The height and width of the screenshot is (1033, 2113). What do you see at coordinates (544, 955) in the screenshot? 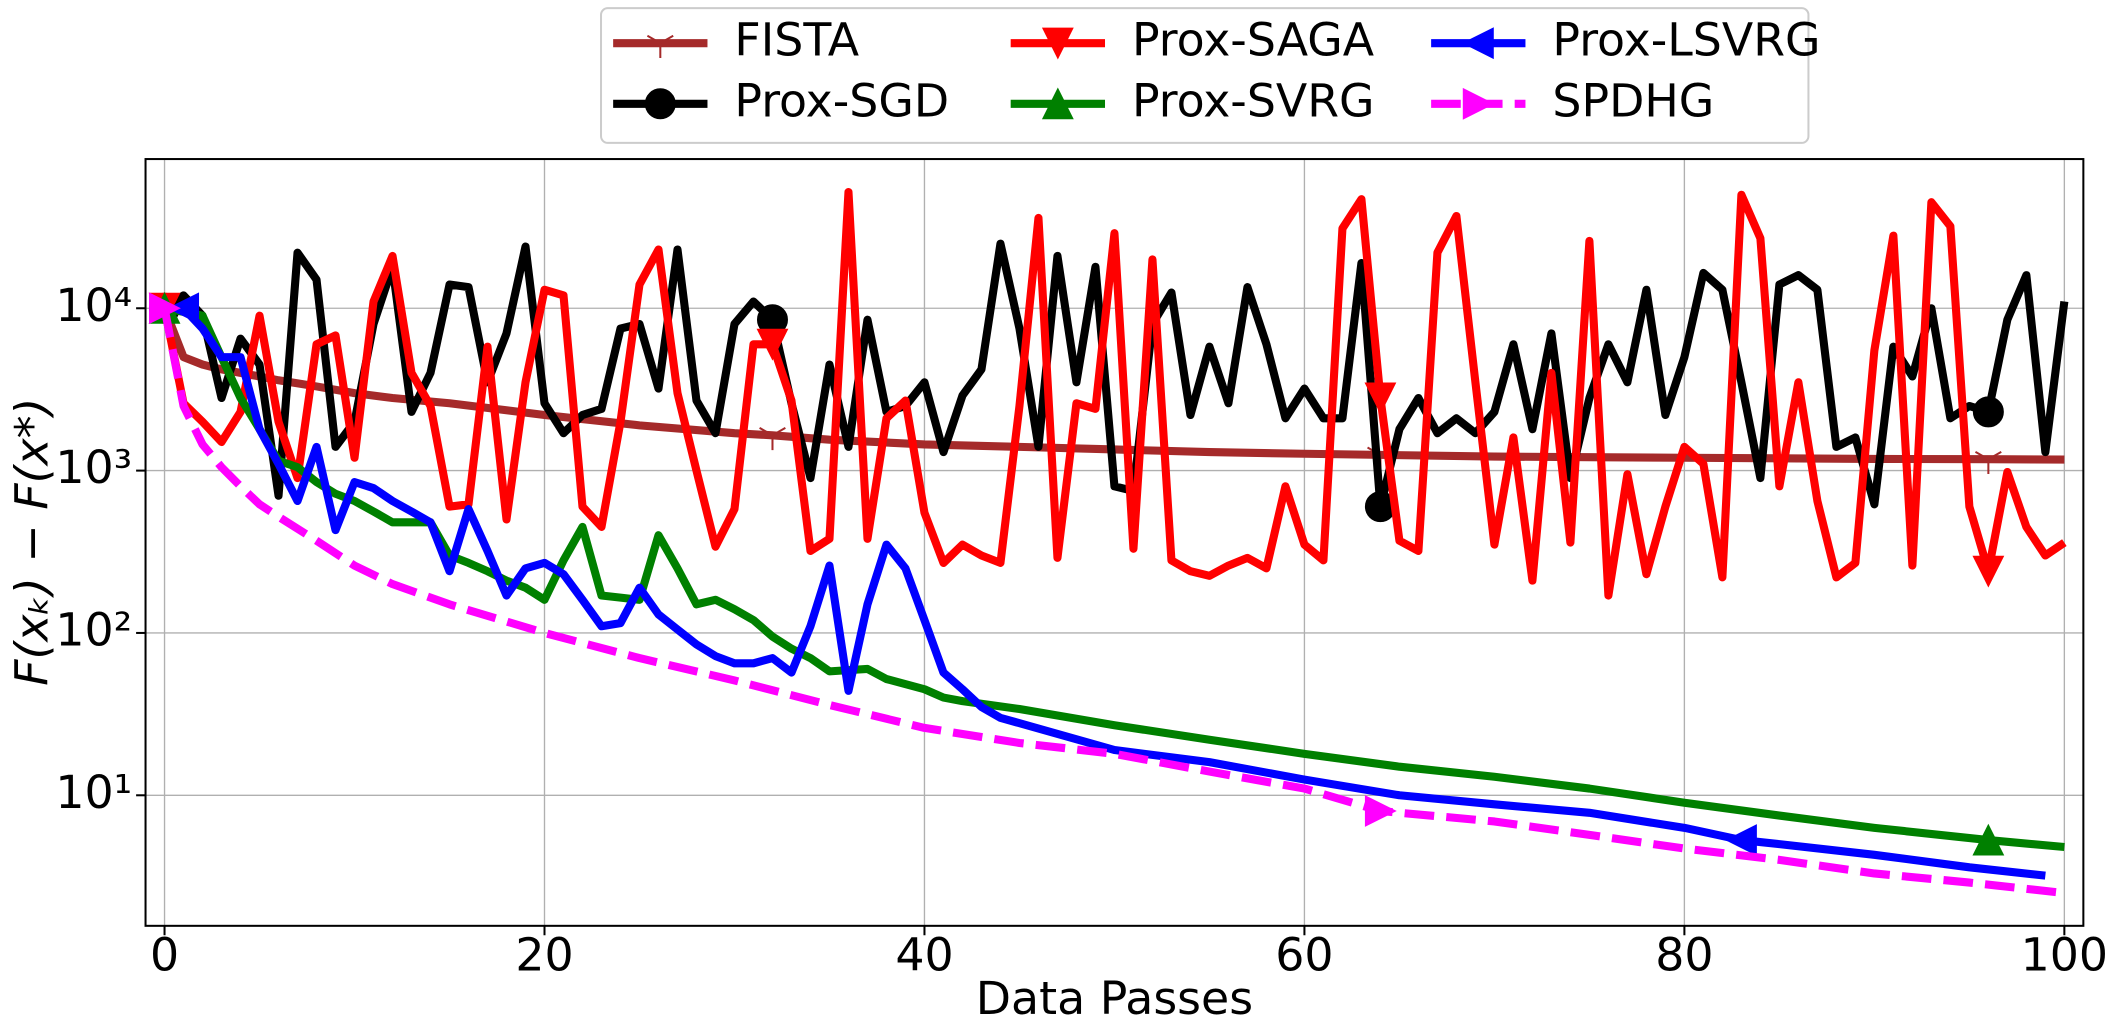
I see `x-tick-label: 20` at bounding box center [544, 955].